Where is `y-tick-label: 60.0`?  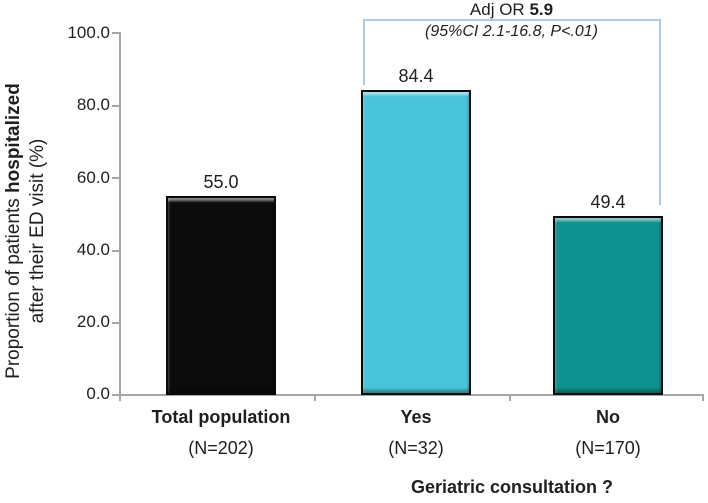 y-tick-label: 60.0 is located at coordinates (93, 177).